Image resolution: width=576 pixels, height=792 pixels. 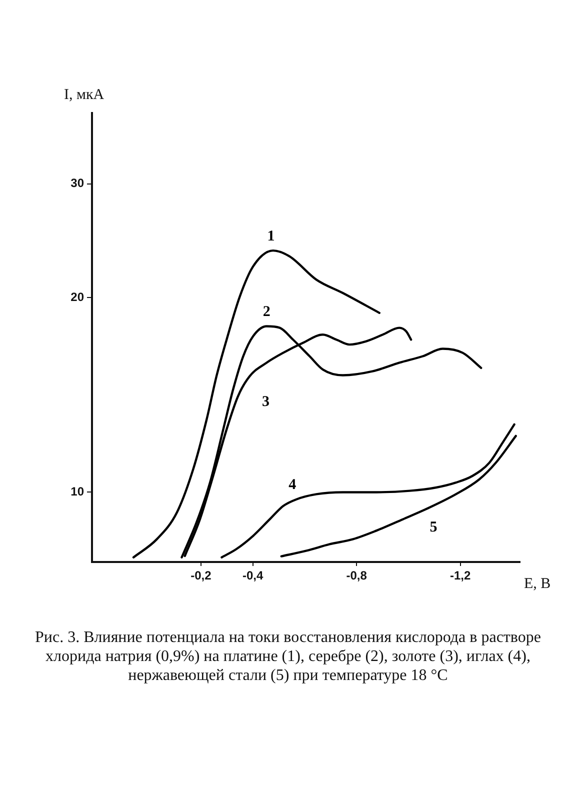 What do you see at coordinates (201, 575) in the screenshot?
I see `x-tick-label: -0,2` at bounding box center [201, 575].